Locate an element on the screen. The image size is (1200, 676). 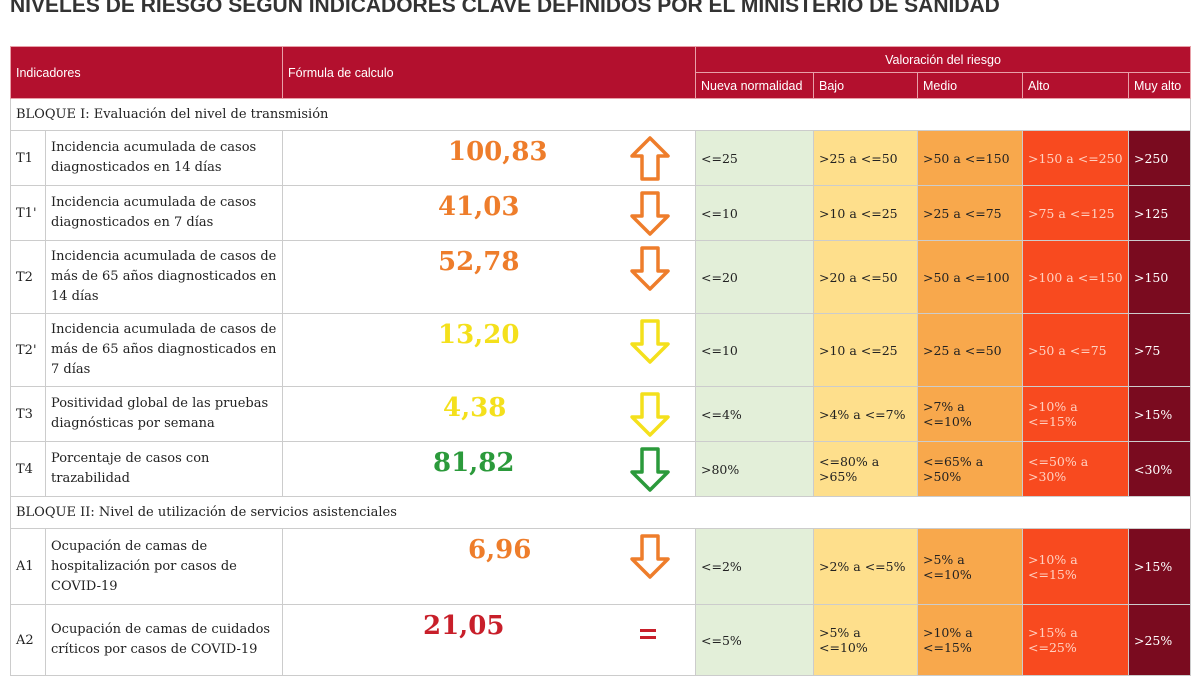
level-header: Muy alto is located at coordinates (1159, 85).